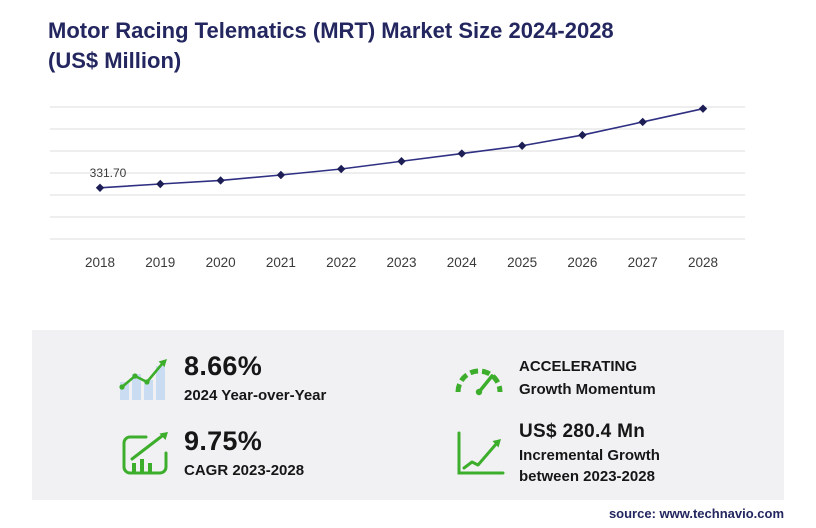  What do you see at coordinates (223, 366) in the screenshot?
I see `yoy-growth-value: 8.66%` at bounding box center [223, 366].